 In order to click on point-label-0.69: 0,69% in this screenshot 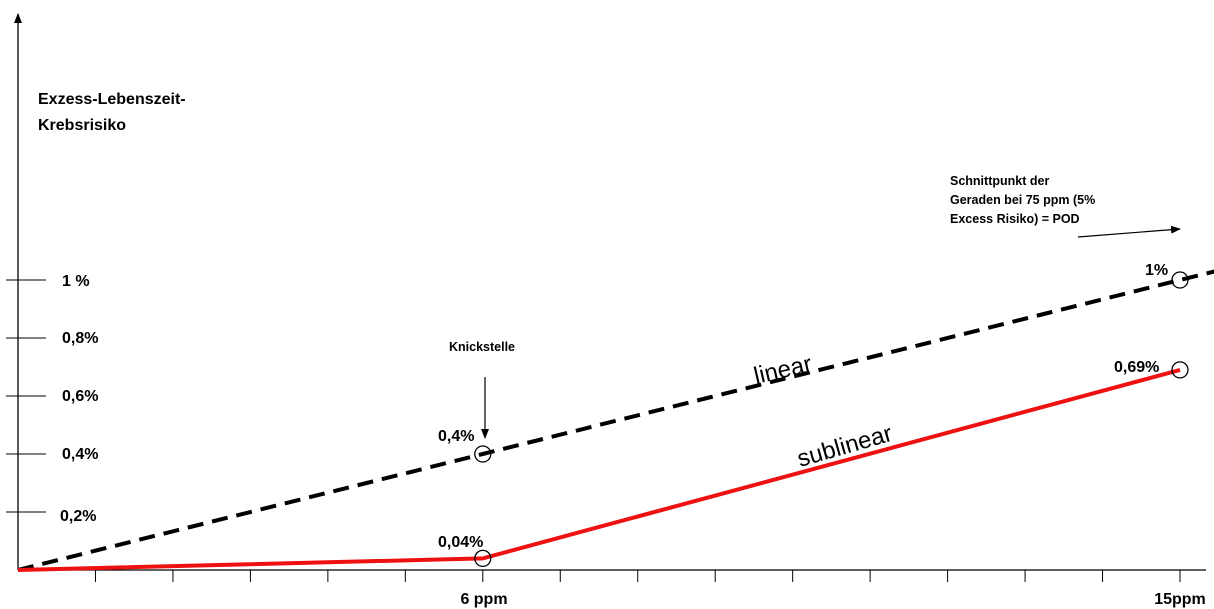, I will do `click(1136, 367)`.